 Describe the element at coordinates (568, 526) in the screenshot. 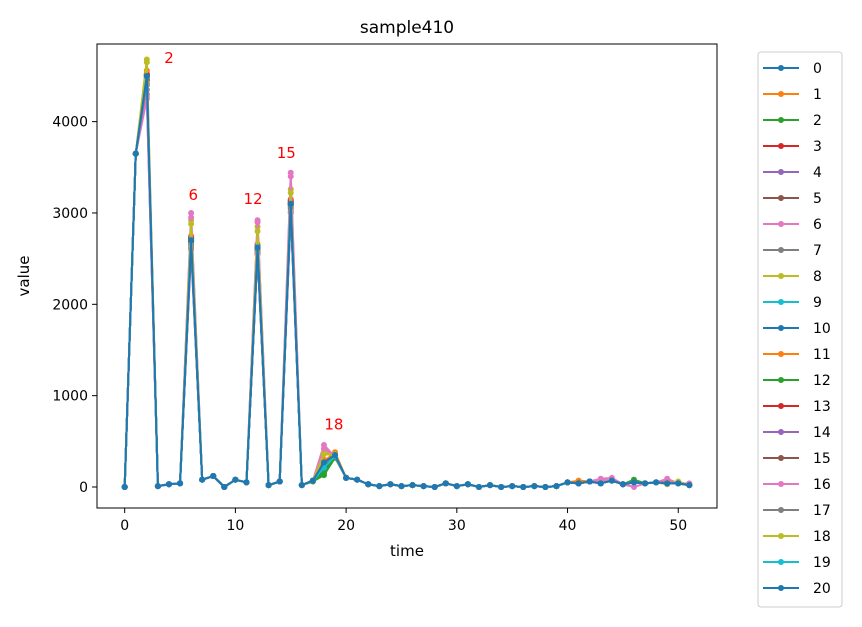

I see `x-tick-label: 40` at that location.